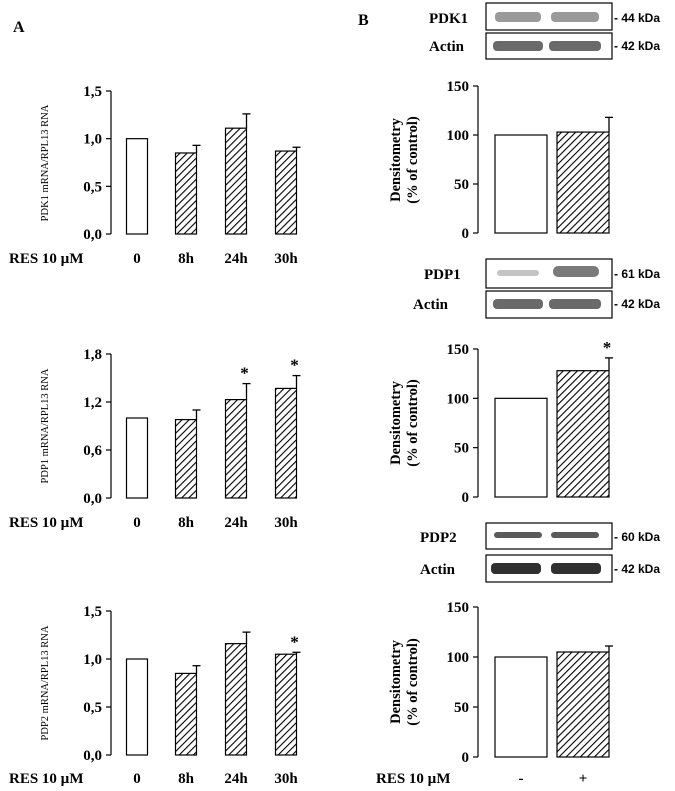  Describe the element at coordinates (536, 288) in the screenshot. I see `blot-pdp1: PDP1 - 61 kDa Actin - 42 kDa` at that location.